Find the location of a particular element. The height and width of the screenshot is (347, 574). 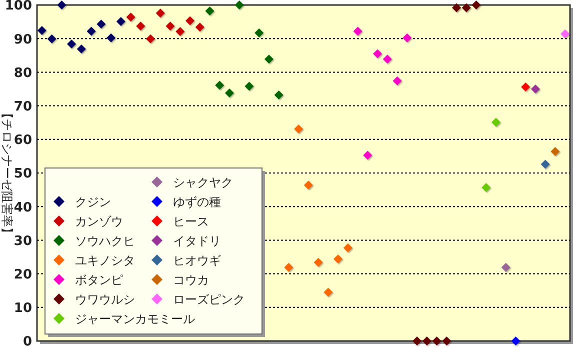

legend-label: ヒオウギ is located at coordinates (197, 260).